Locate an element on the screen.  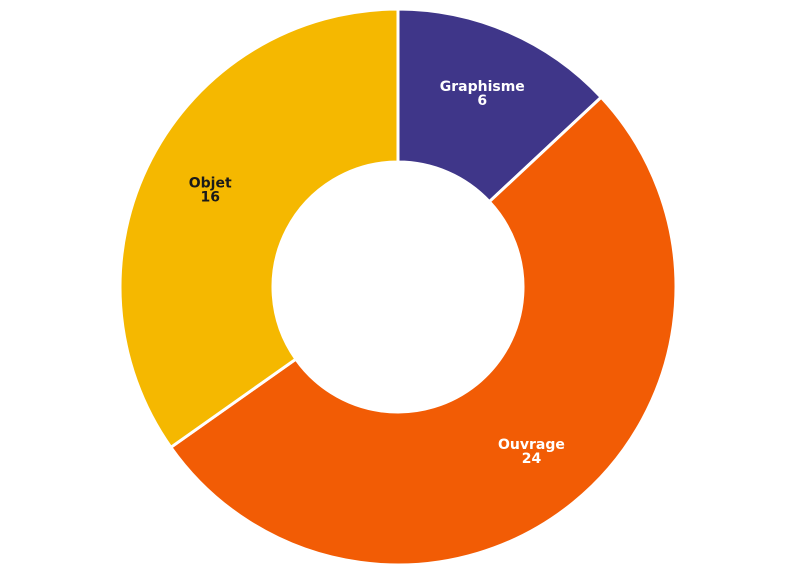
slice-label-objet: Objet is located at coordinates (210, 184).